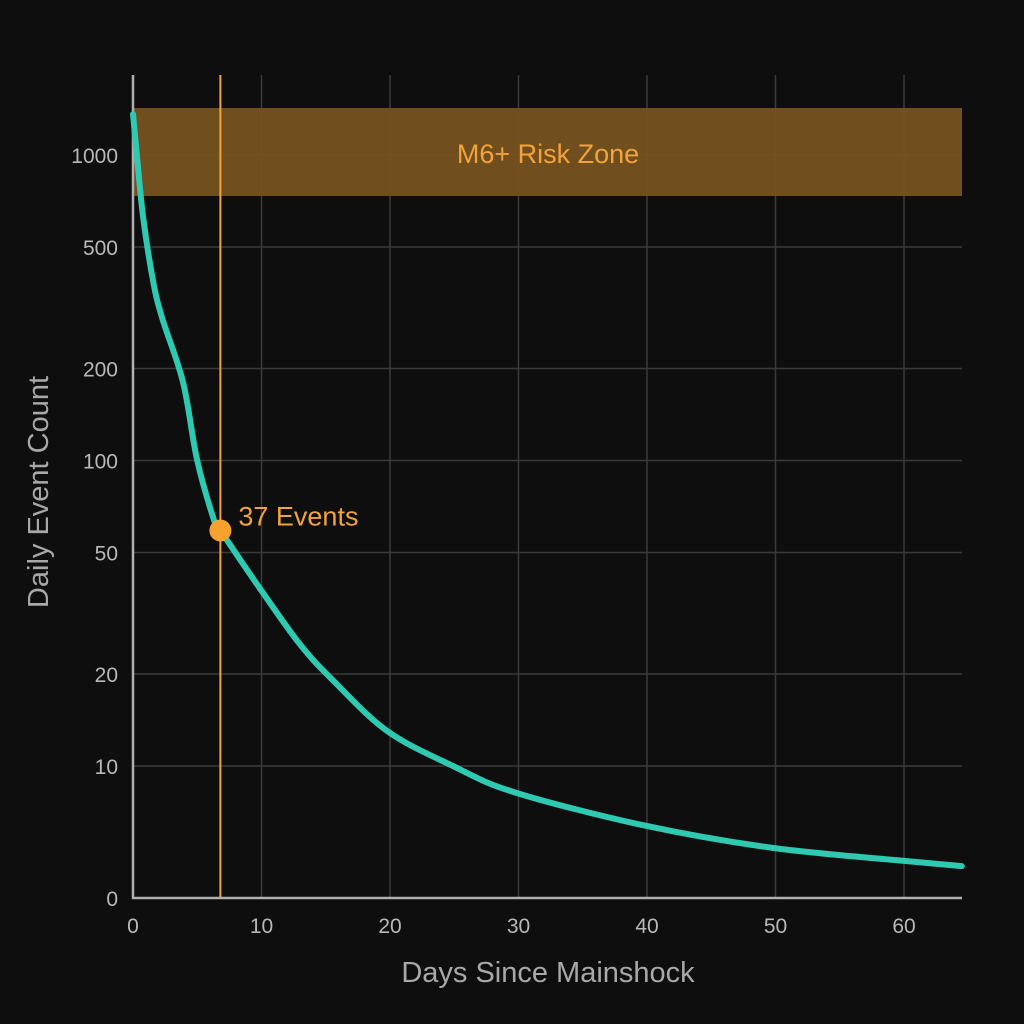 Image resolution: width=1024 pixels, height=1024 pixels. I want to click on y-tick-label: 200, so click(100, 370).